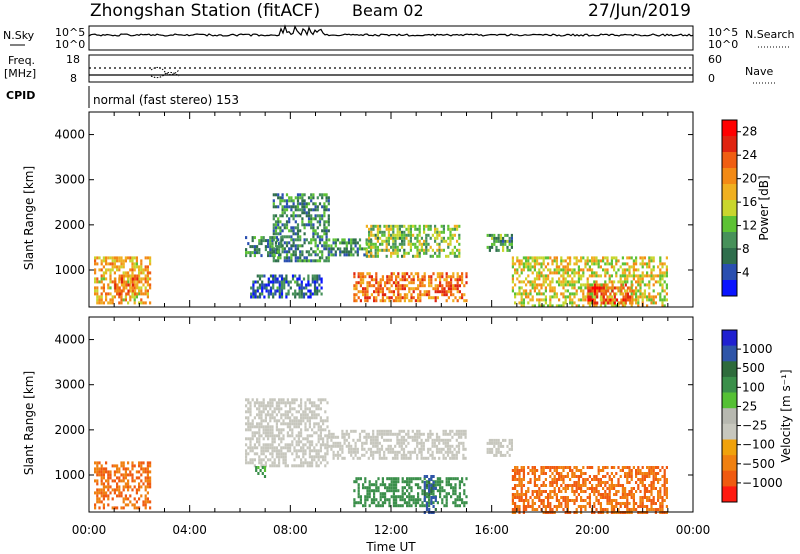 The width and height of the screenshot is (800, 554). I want to click on colorbar-tick-label: 20, so click(749, 179).